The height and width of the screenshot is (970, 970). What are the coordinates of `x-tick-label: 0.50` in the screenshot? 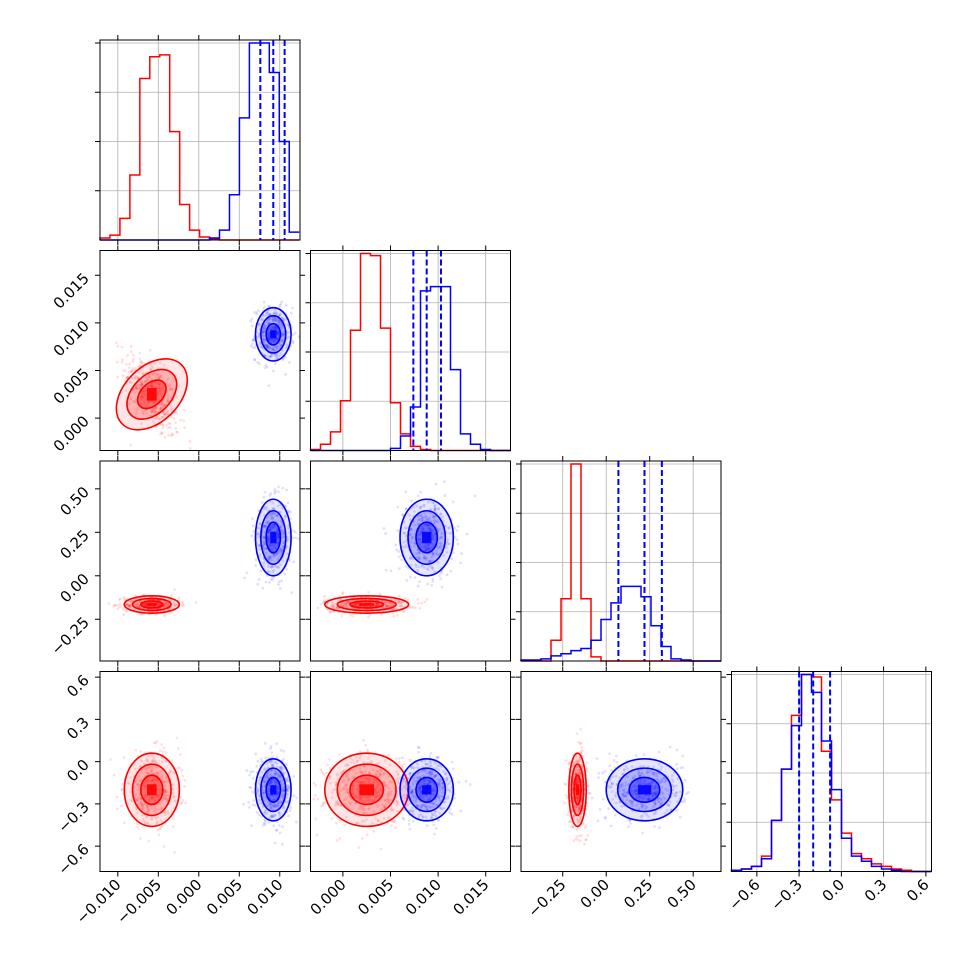 It's located at (682, 894).